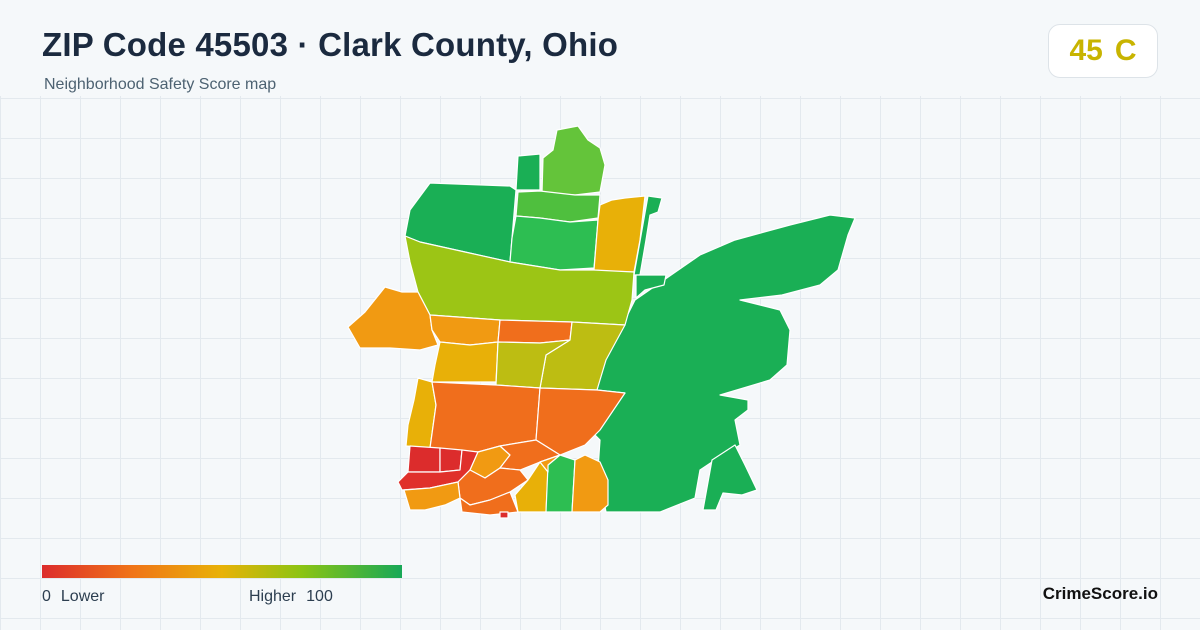 The height and width of the screenshot is (630, 1200). Describe the element at coordinates (273, 596) in the screenshot. I see `legend-max-text: Higher` at that location.